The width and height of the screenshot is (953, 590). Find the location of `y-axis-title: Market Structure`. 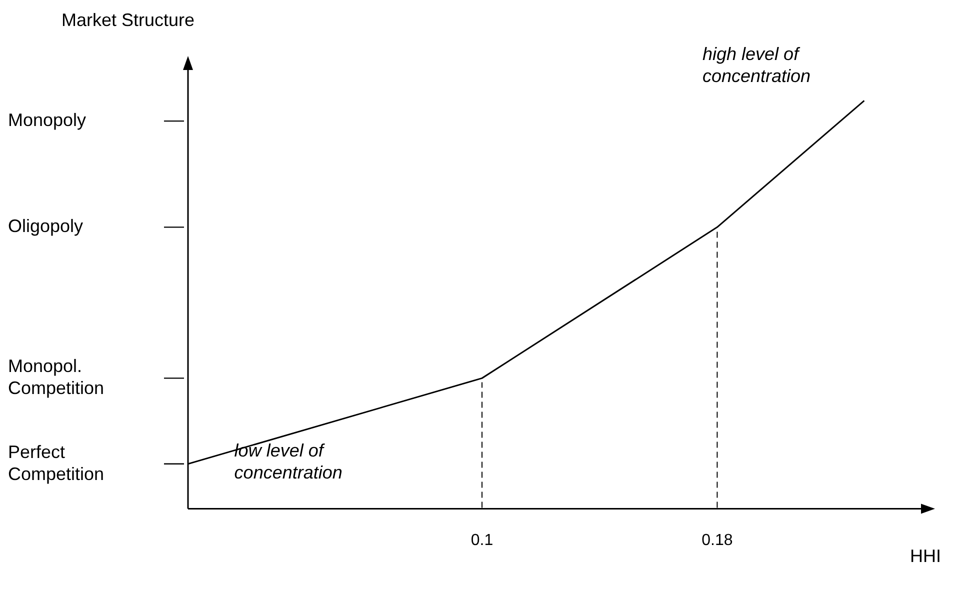

y-axis-title: Market Structure is located at coordinates (128, 20).